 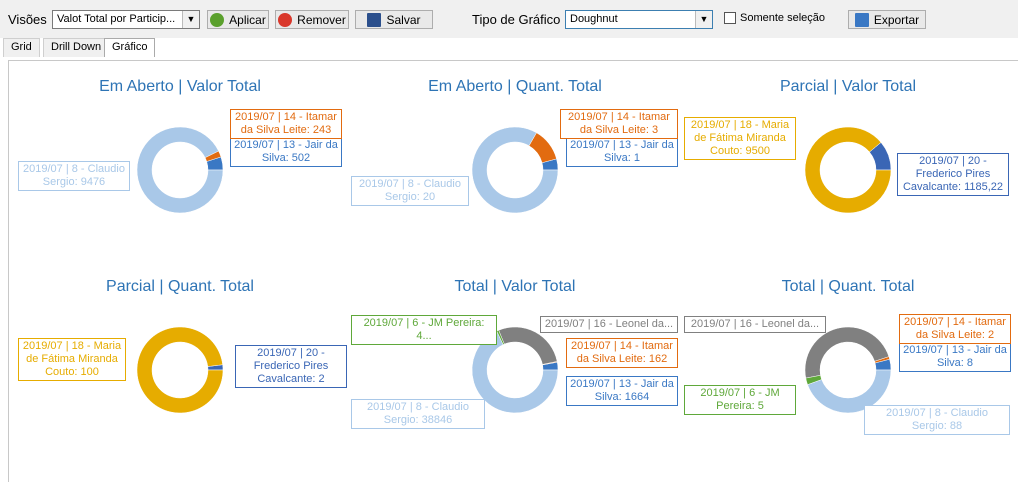 I want to click on chart-type-select: Doughnut ▼, so click(x=639, y=19).